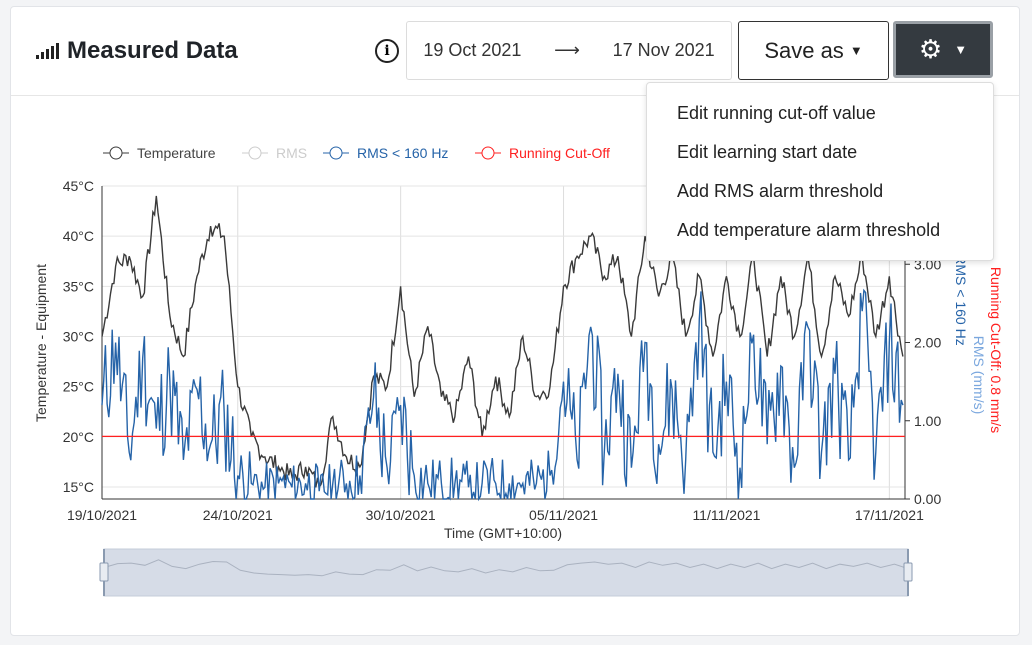 The height and width of the screenshot is (645, 1032). What do you see at coordinates (402, 153) in the screenshot?
I see `legend-item: RMS < 160 Hz` at bounding box center [402, 153].